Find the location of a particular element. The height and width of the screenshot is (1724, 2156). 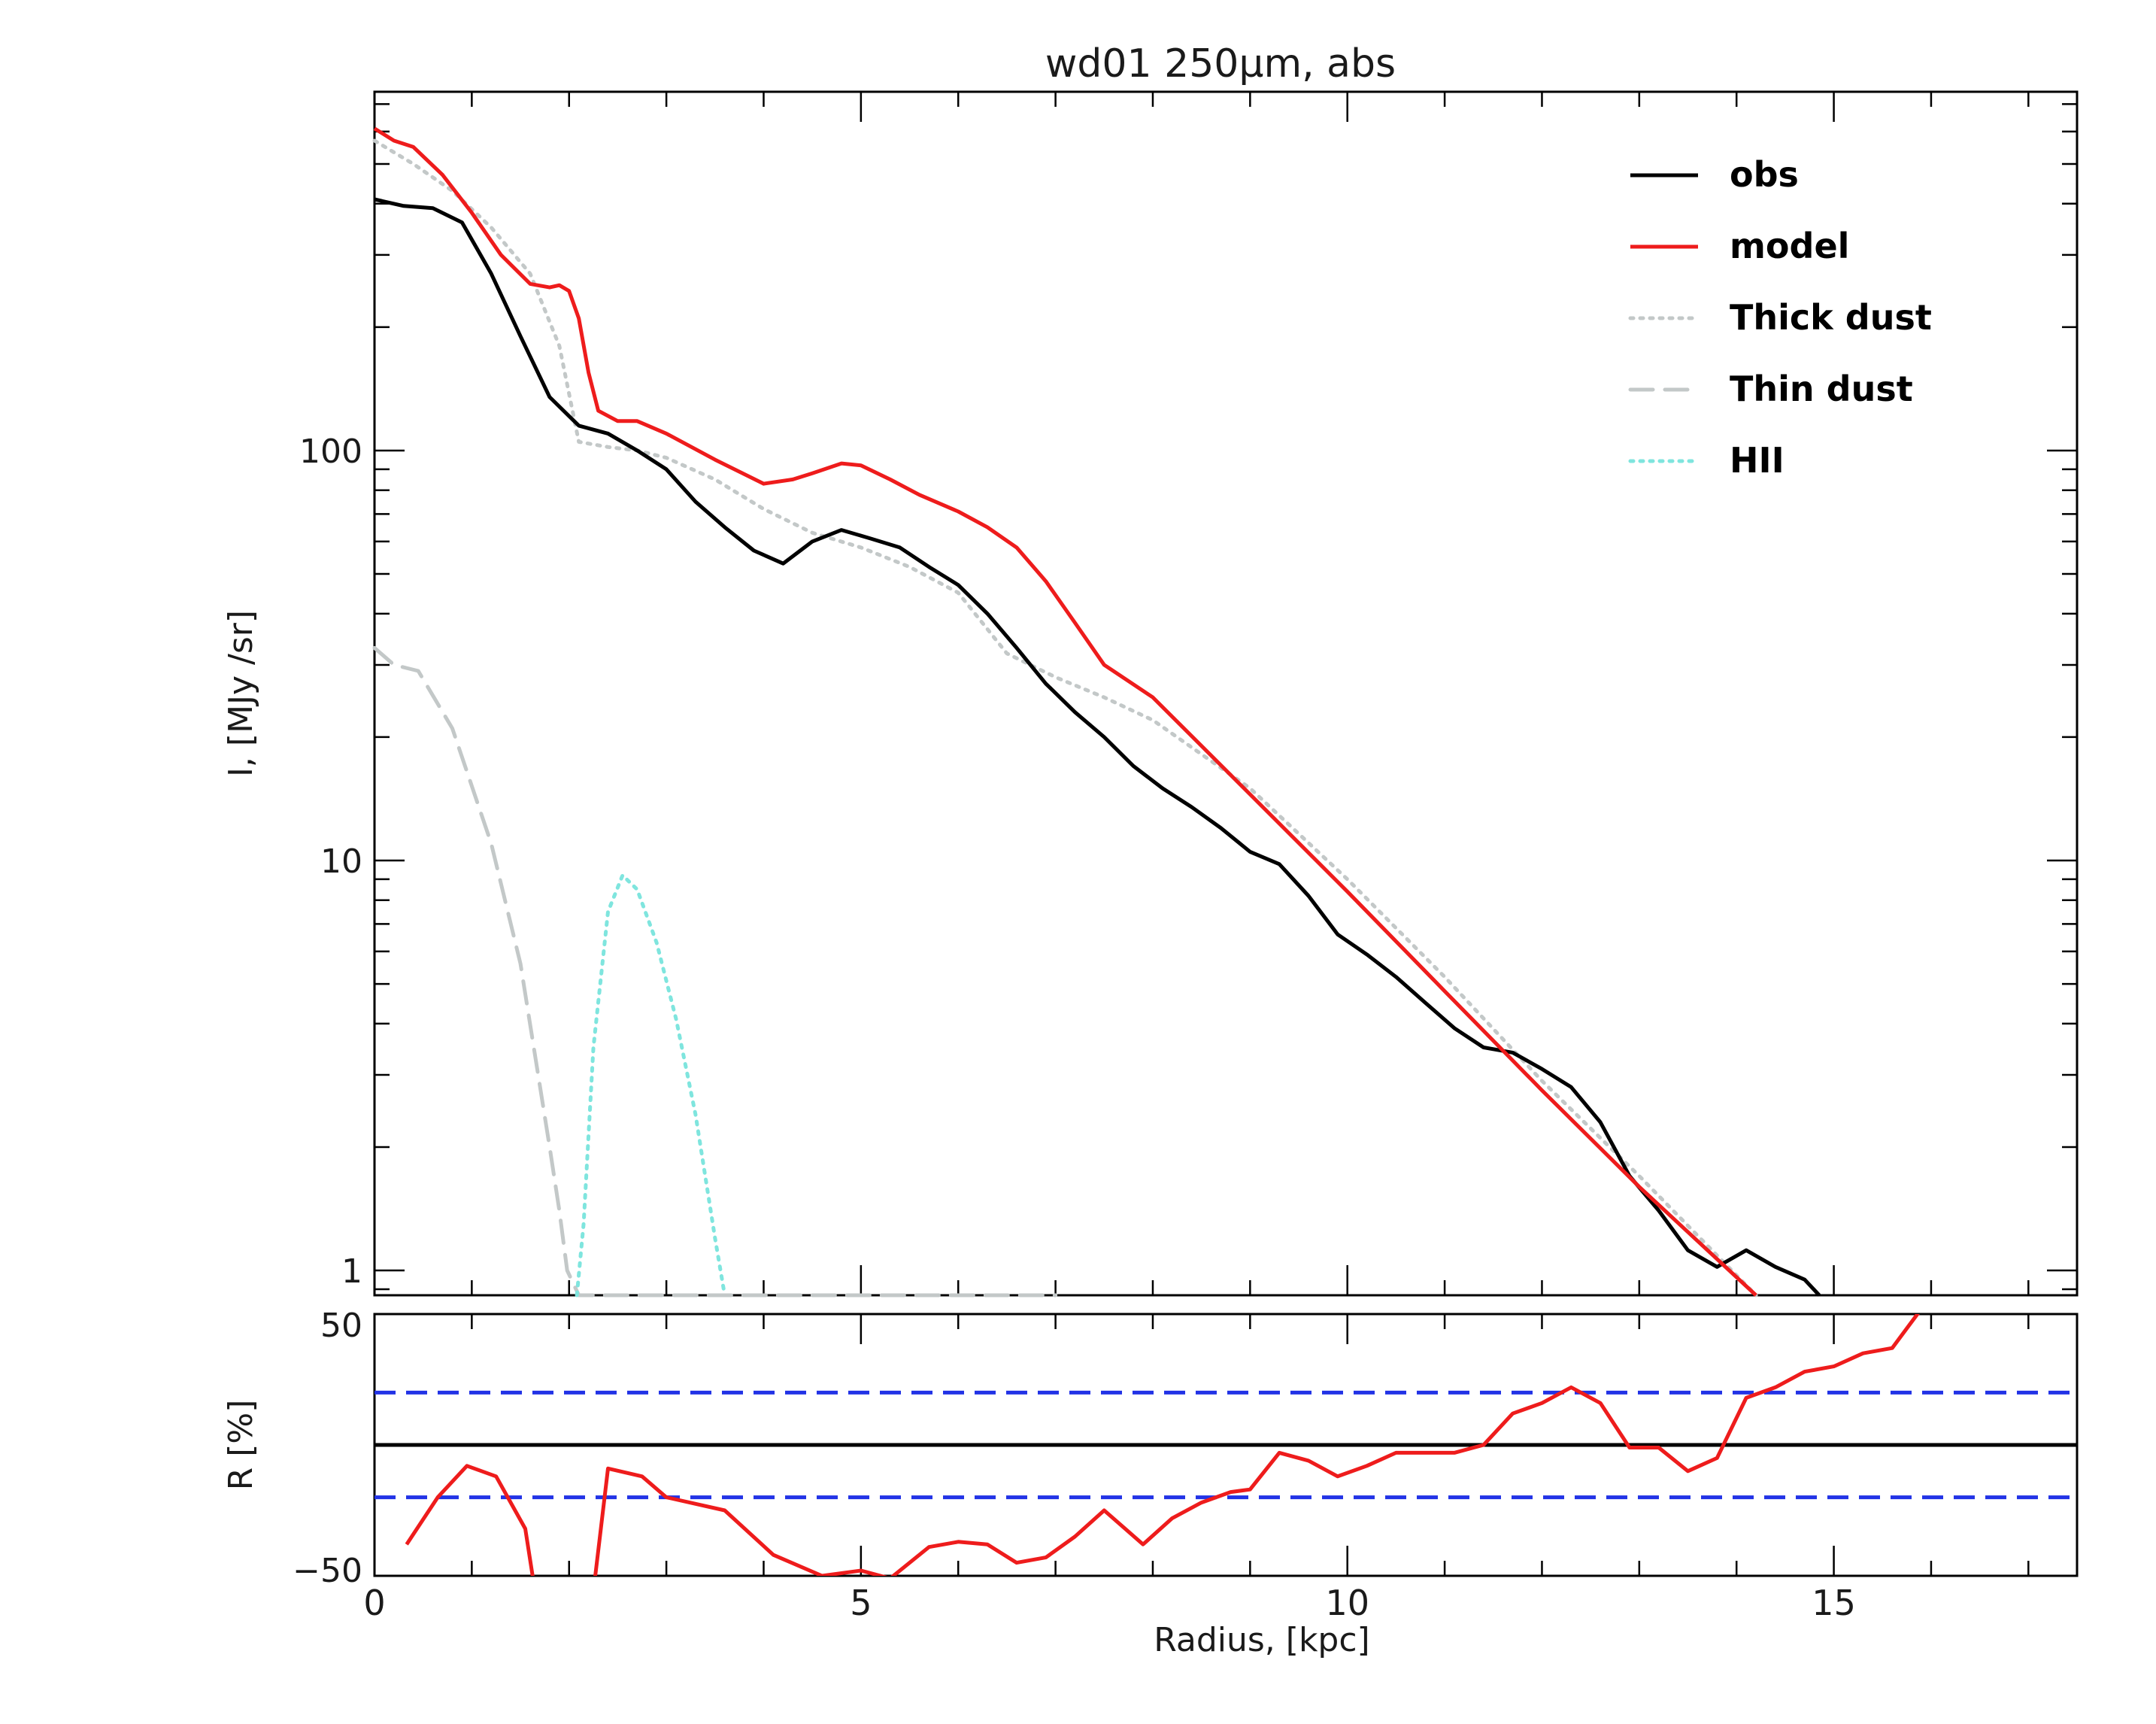

bottom-series-group is located at coordinates (1225, 1445).